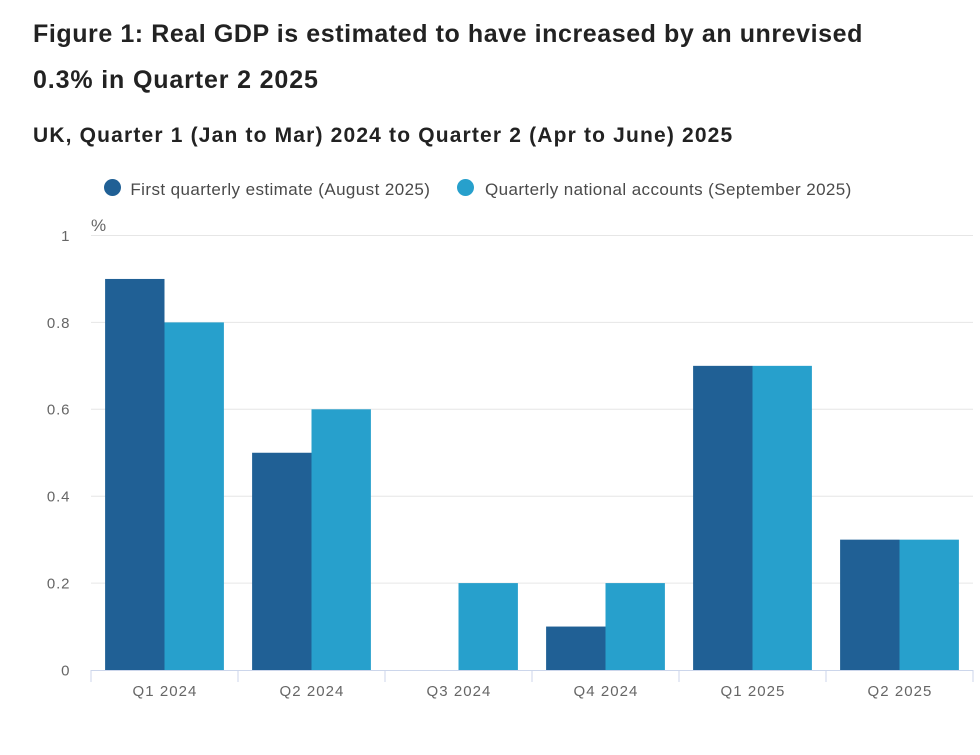 The height and width of the screenshot is (755, 980). Describe the element at coordinates (312, 691) in the screenshot. I see `svg-text: Q2 2024` at that location.